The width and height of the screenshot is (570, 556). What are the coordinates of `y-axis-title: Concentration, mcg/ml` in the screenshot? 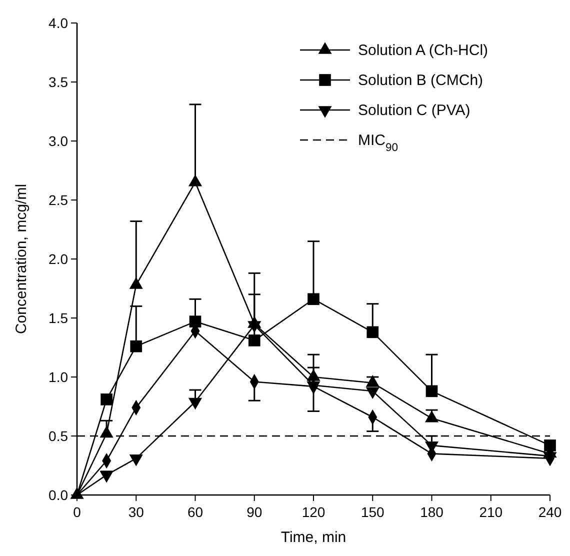 It's located at (21, 259).